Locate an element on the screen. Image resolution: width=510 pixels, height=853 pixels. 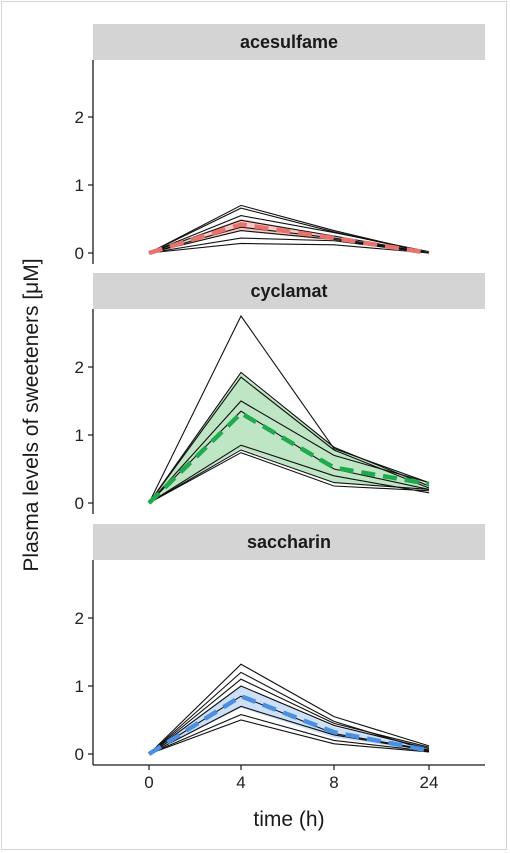
panel-title: cyclamat is located at coordinates (288, 291).